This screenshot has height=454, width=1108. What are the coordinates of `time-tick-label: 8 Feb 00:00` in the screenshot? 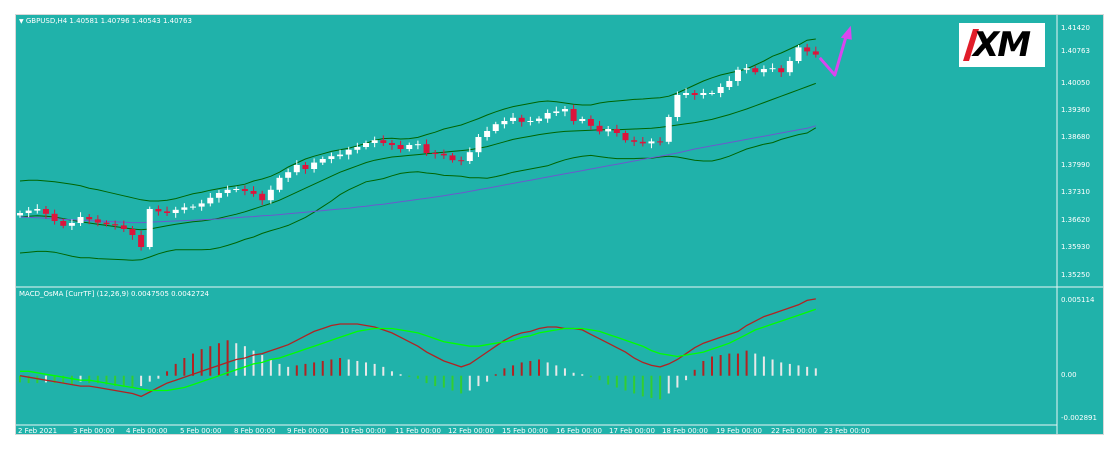 It's located at (255, 431).